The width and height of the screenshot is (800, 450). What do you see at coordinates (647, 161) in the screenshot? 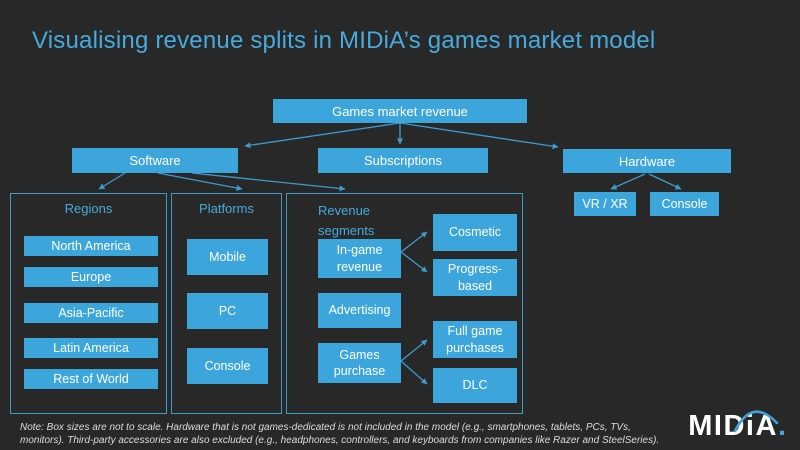
I see `node-hardware: Hardware` at bounding box center [647, 161].